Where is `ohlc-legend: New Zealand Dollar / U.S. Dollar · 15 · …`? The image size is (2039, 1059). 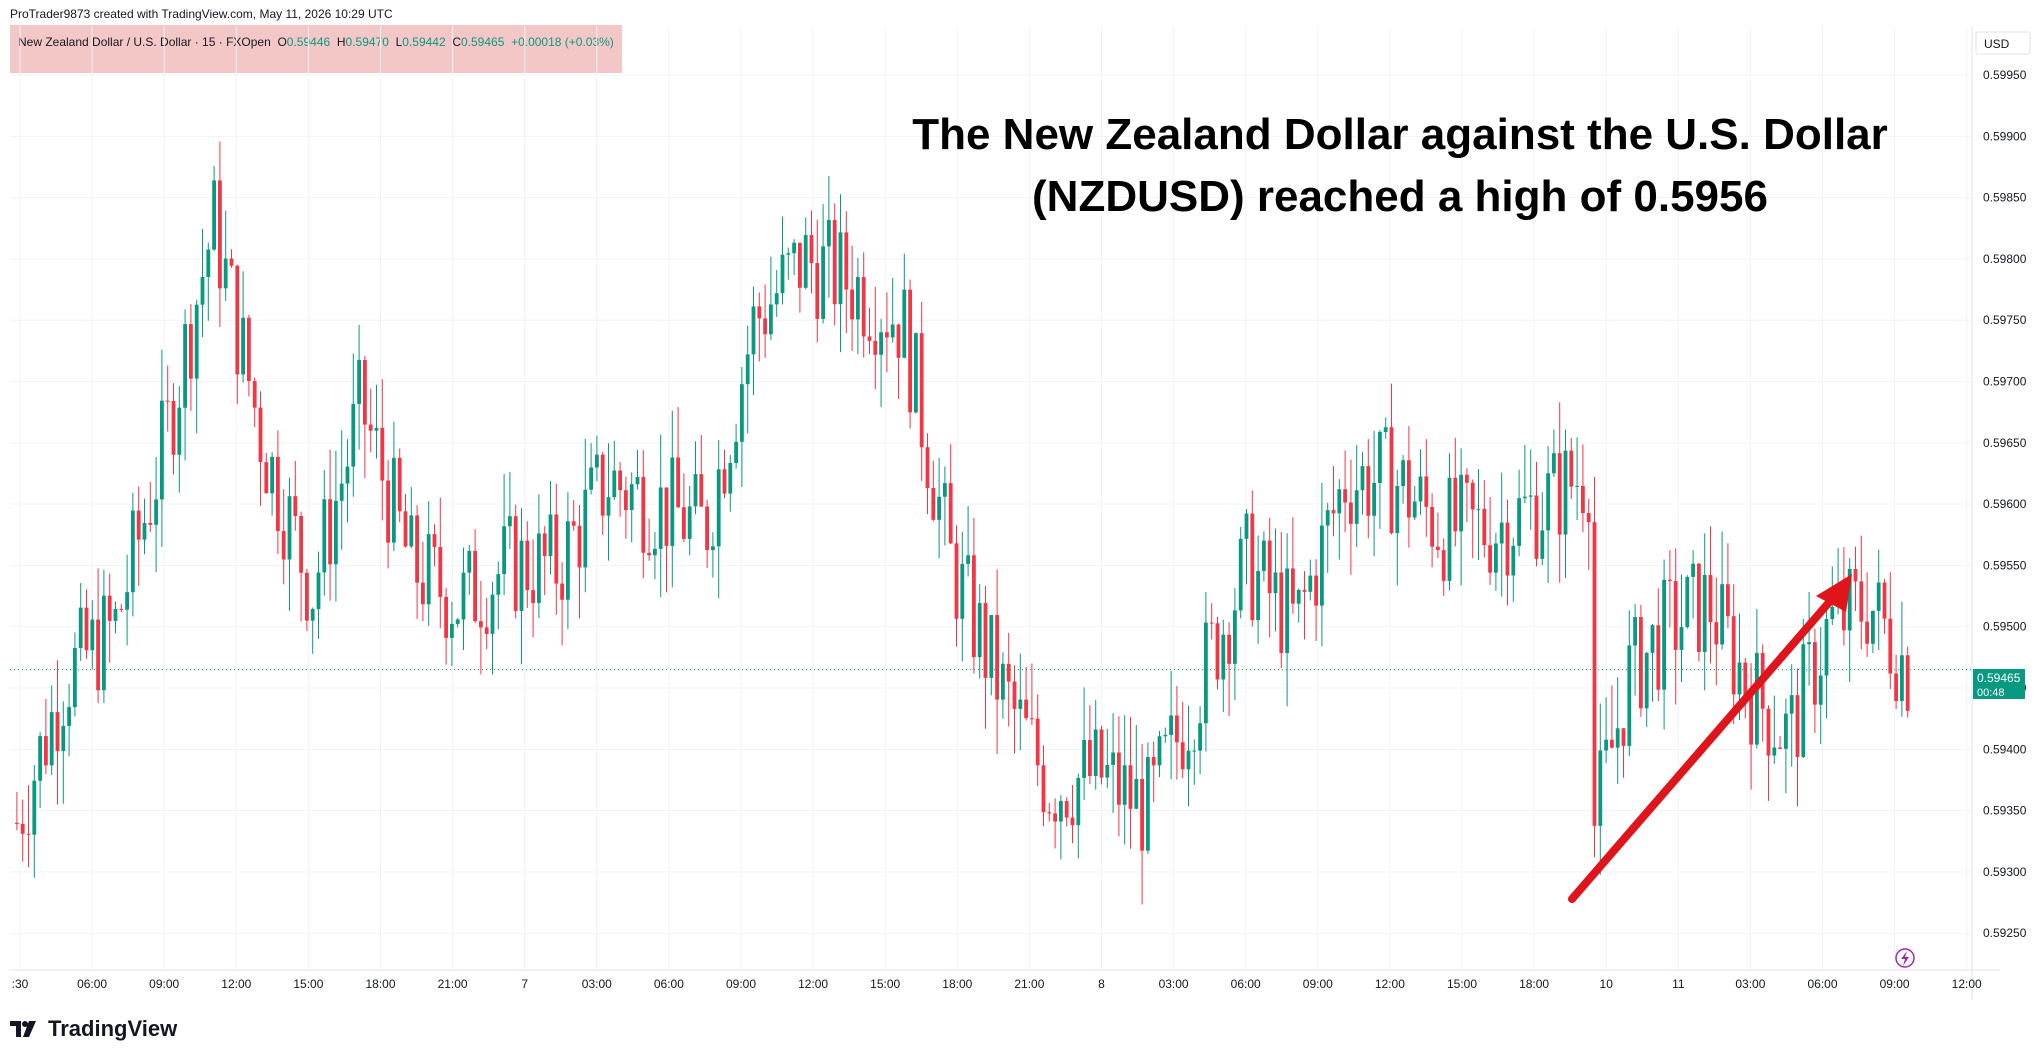 ohlc-legend: New Zealand Dollar / U.S. Dollar · 15 · … is located at coordinates (316, 49).